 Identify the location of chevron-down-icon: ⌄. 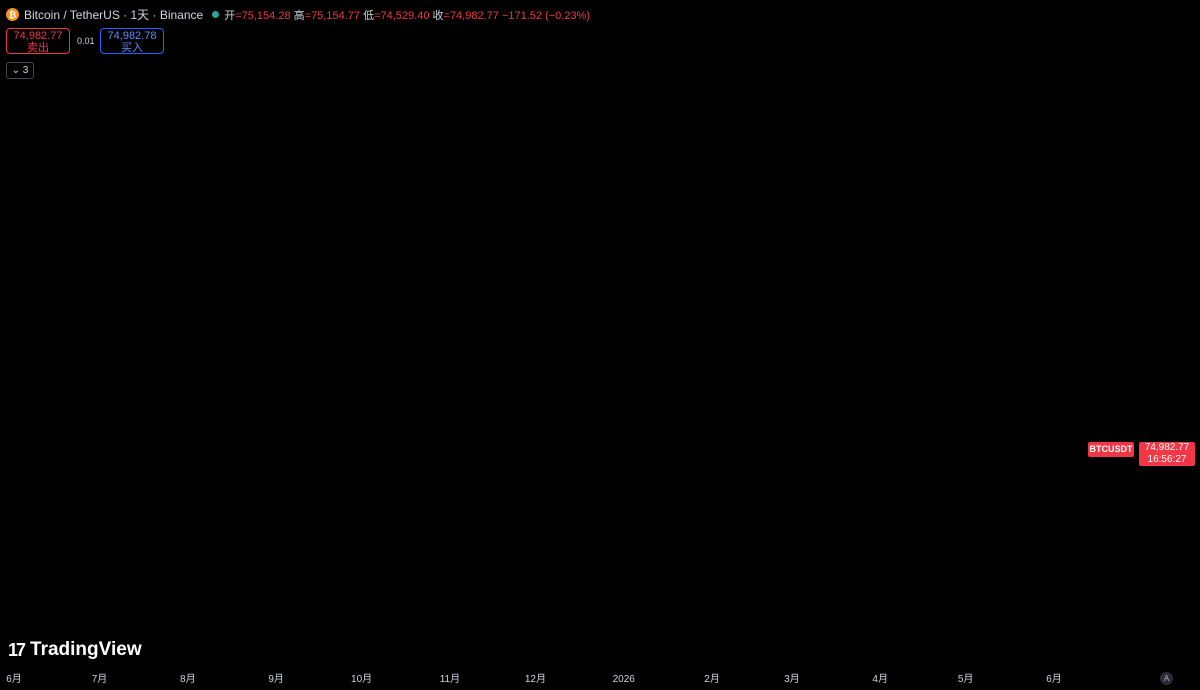
(16, 70).